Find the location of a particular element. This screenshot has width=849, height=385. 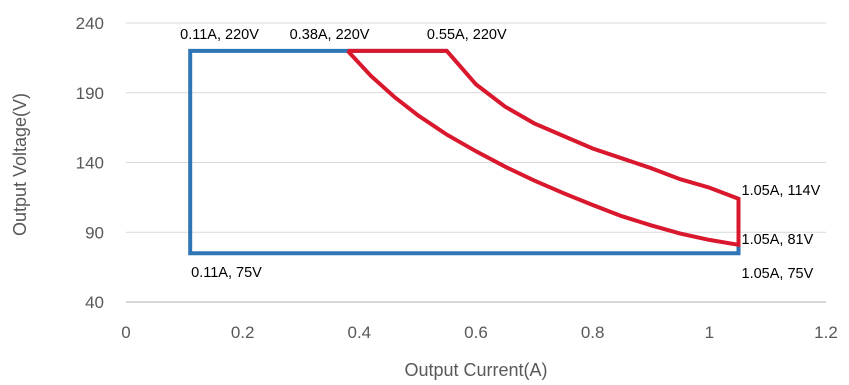

x-tick-label: 0.8 is located at coordinates (593, 332).